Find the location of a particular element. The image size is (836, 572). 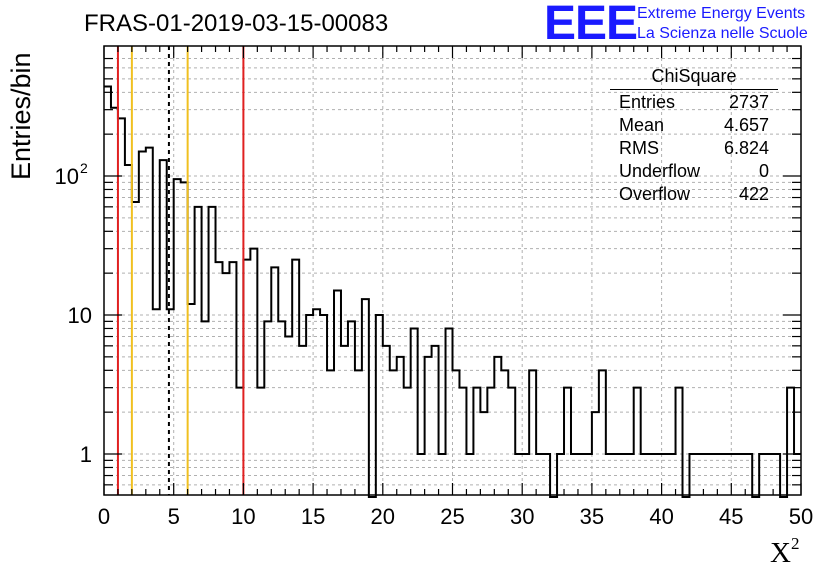

stats-key: Entries is located at coordinates (647, 102).